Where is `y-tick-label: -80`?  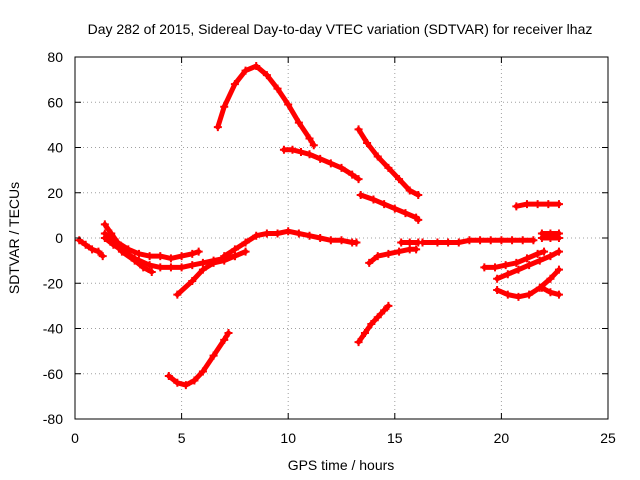 y-tick-label: -80 is located at coordinates (53, 419).